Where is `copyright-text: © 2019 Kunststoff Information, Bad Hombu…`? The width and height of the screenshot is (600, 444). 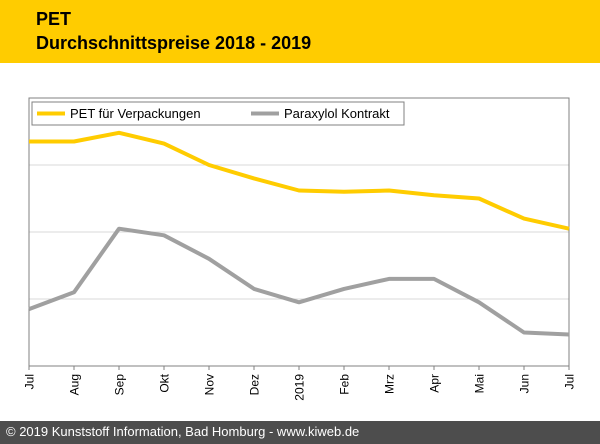 copyright-text: © 2019 Kunststoff Information, Bad Hombu… is located at coordinates (183, 431).